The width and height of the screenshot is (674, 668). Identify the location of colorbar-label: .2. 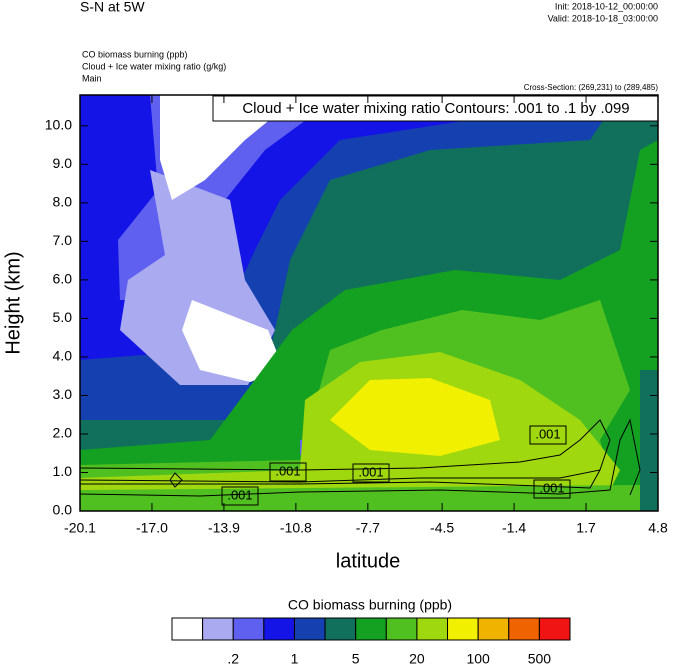
(233, 659).